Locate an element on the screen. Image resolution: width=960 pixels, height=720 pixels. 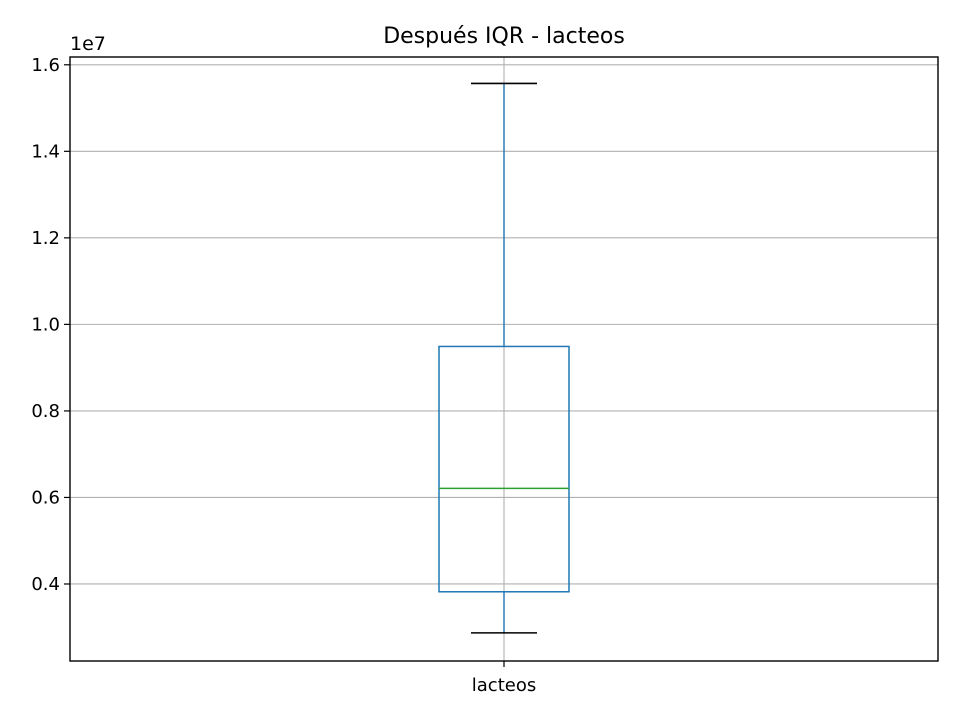
x-tick-label: lacteos is located at coordinates (504, 685).